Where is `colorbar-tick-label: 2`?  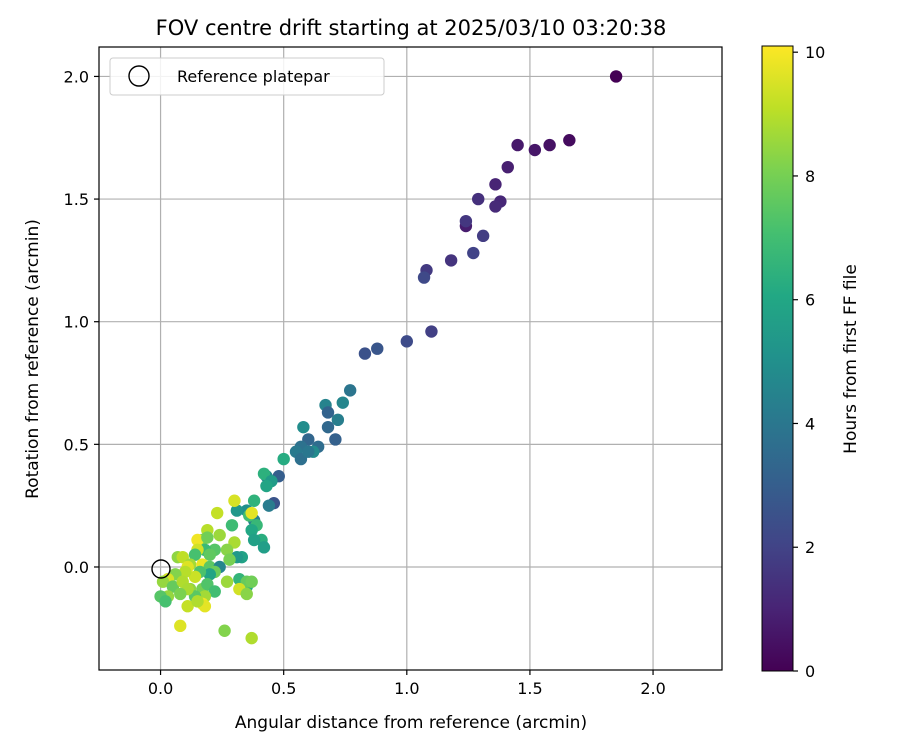 colorbar-tick-label: 2 is located at coordinates (810, 547).